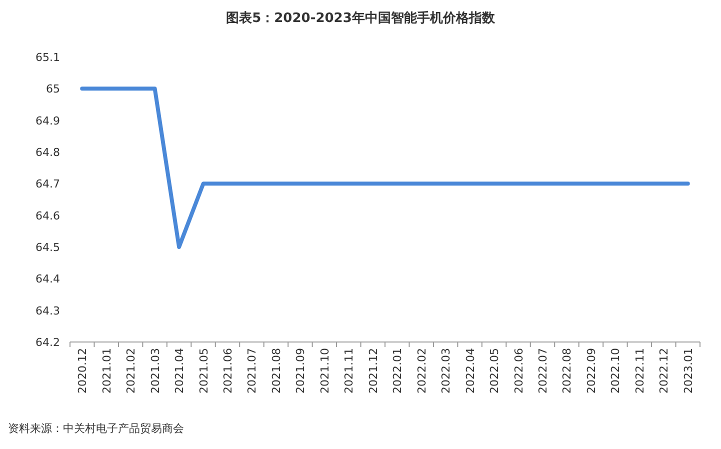 Image resolution: width=721 pixels, height=449 pixels. Describe the element at coordinates (361, 18) in the screenshot. I see `chart-title: 图表5：2020-2023年中国智能手机价格指数` at that location.